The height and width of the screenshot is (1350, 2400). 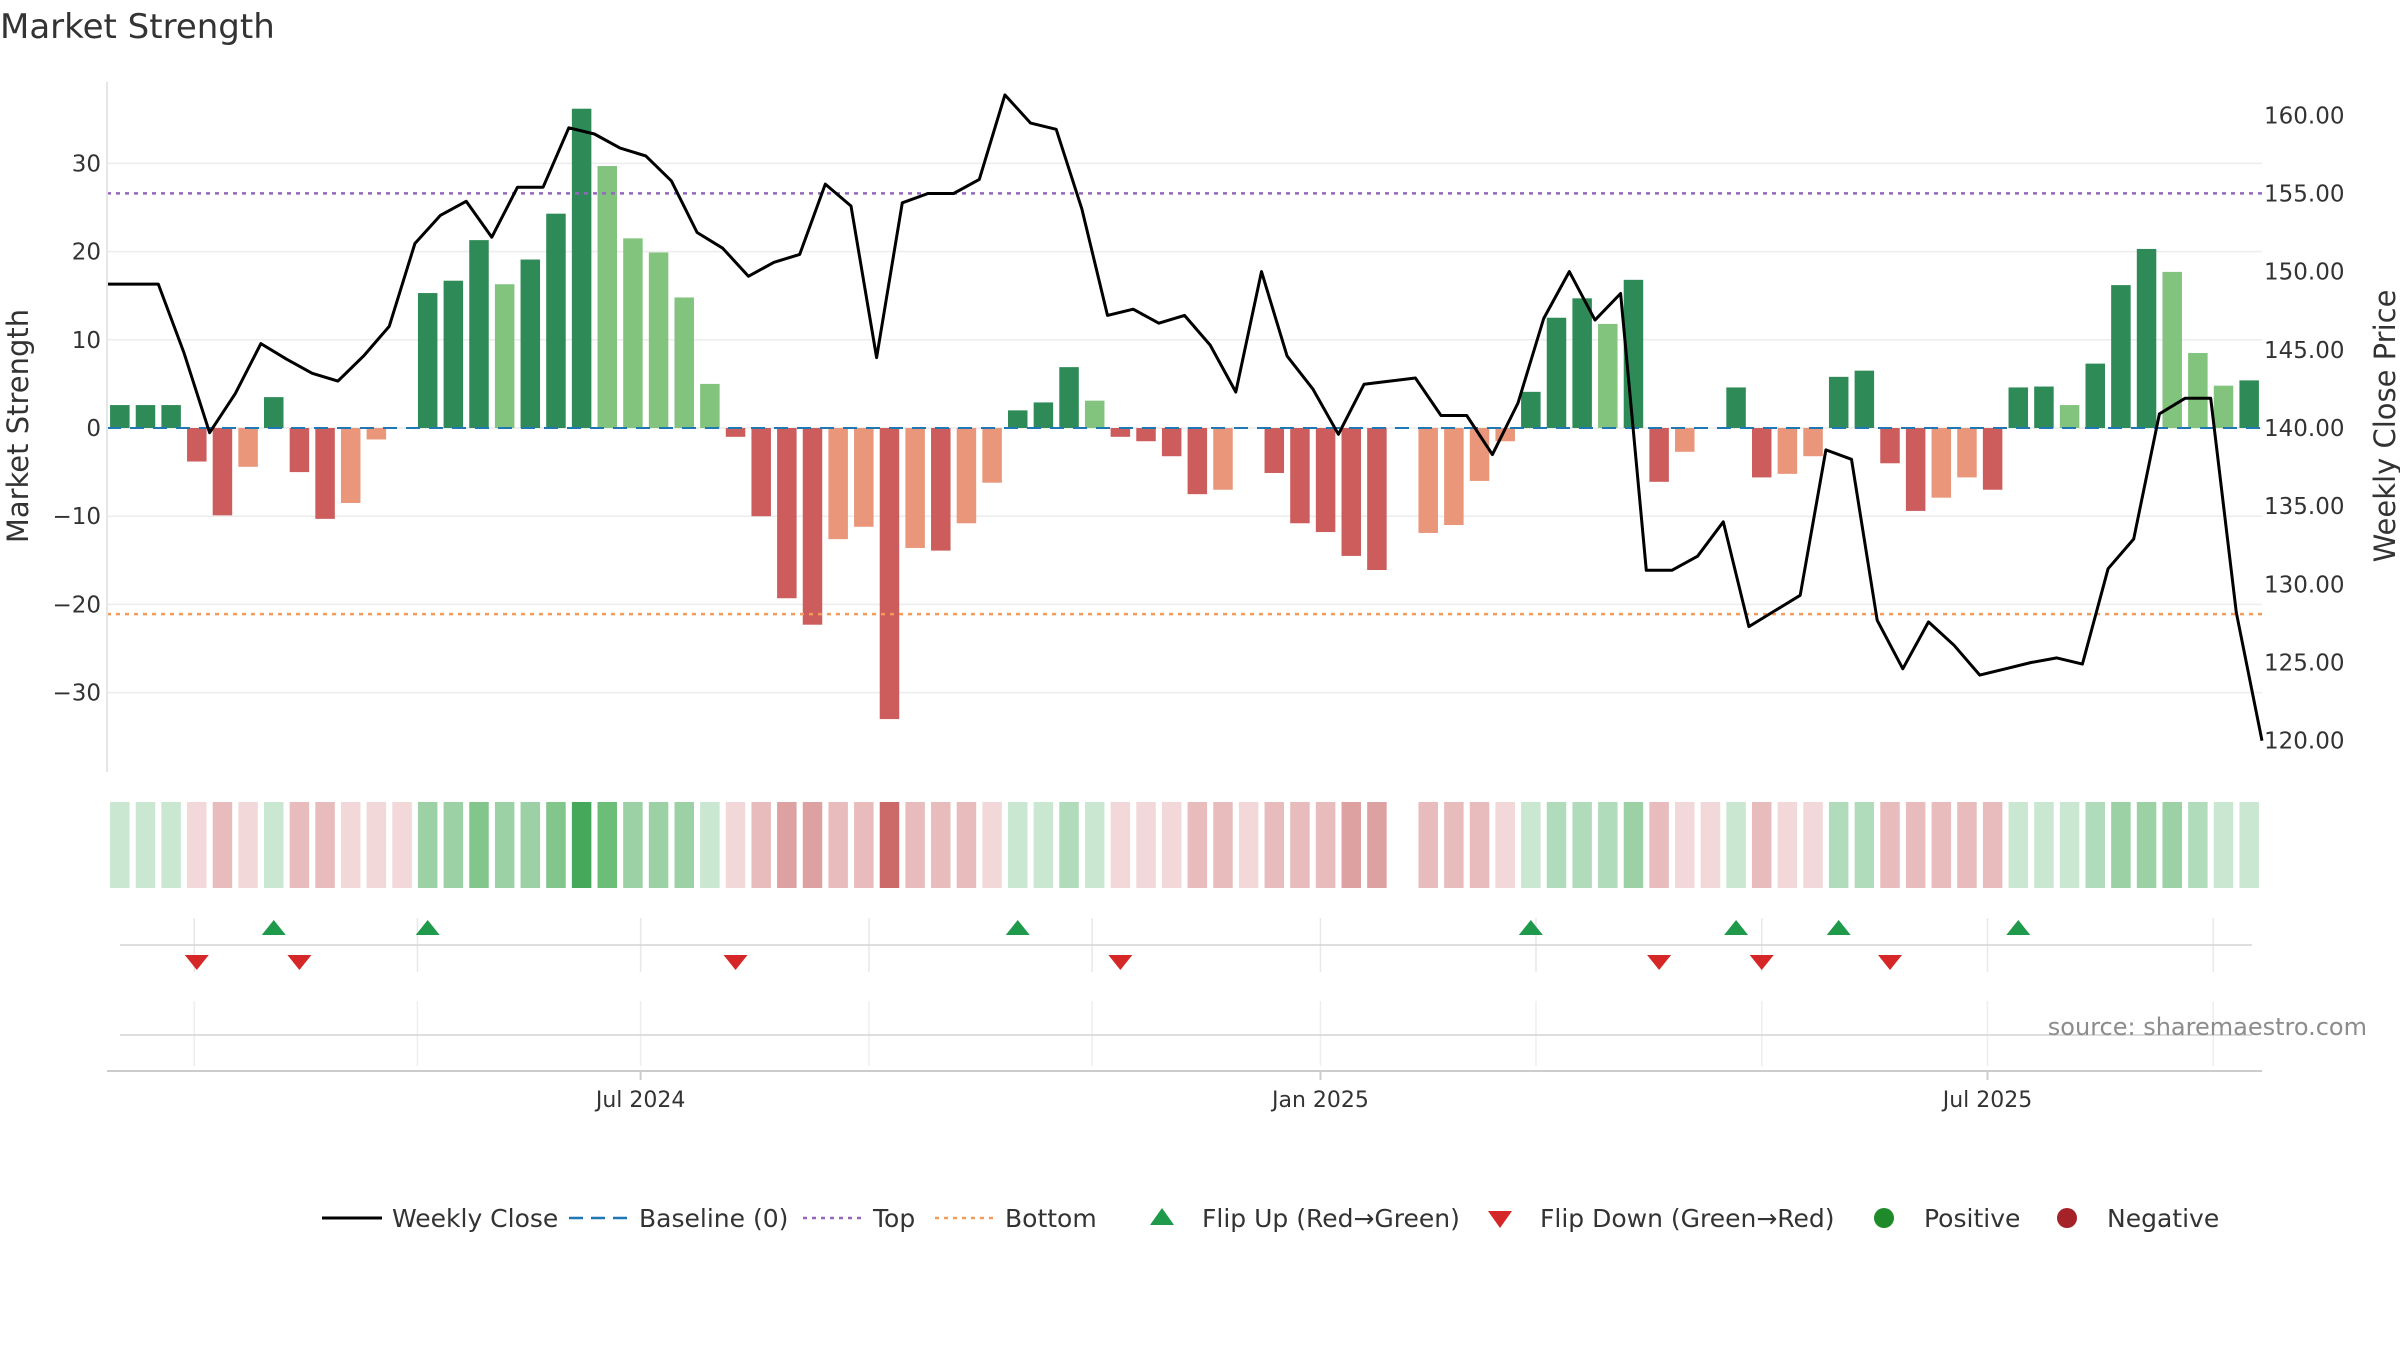 What do you see at coordinates (137, 27) in the screenshot?
I see `chart-title: Market Strength` at bounding box center [137, 27].